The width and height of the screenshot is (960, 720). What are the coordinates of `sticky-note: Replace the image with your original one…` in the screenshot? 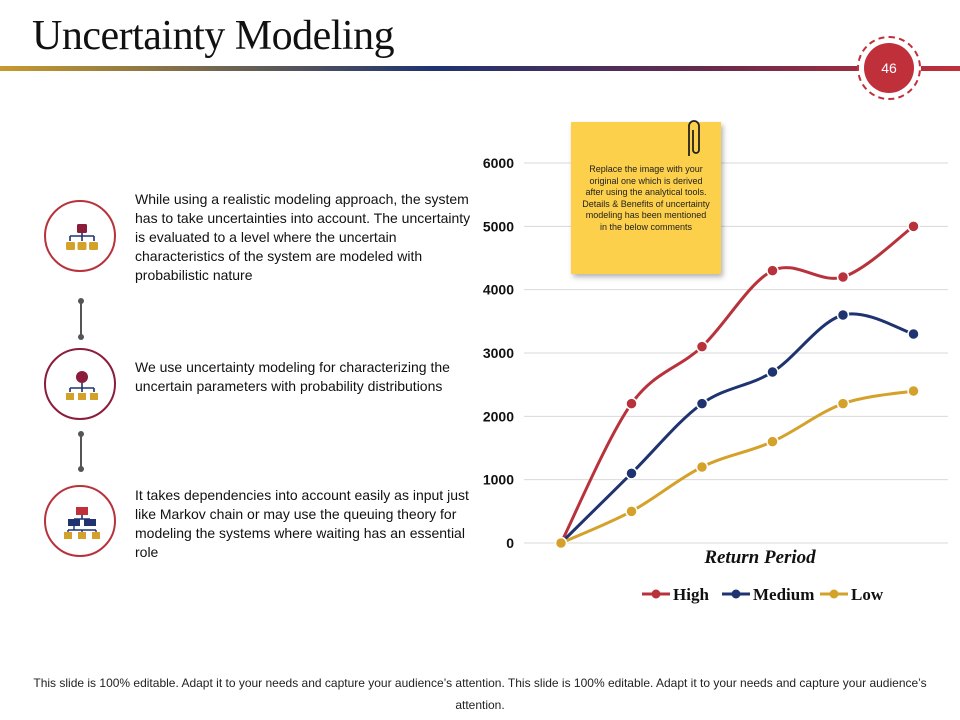 It's located at (646, 198).